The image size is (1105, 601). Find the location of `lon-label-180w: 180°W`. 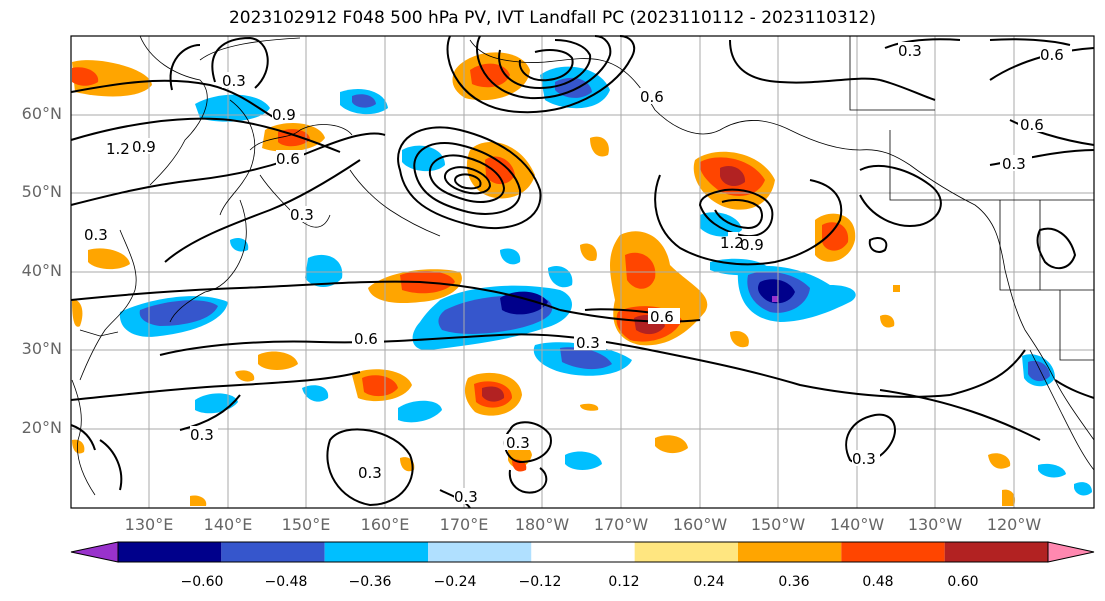

lon-label-180w: 180°W is located at coordinates (542, 524).